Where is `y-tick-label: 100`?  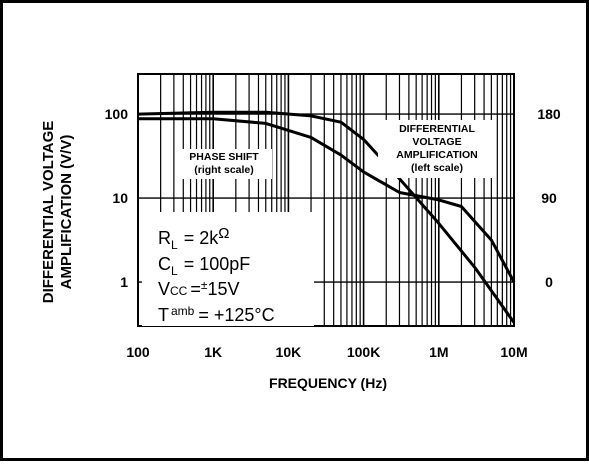 y-tick-label: 100 is located at coordinates (117, 114).